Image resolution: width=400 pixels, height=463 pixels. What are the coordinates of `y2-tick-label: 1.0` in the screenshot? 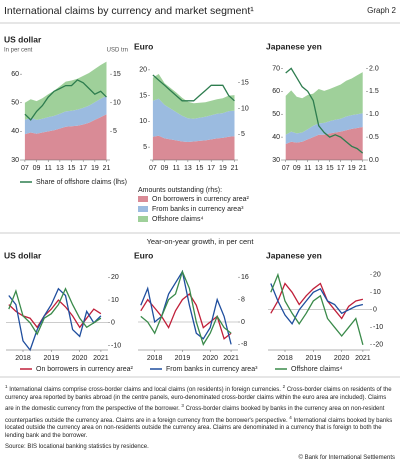 It's located at (374, 114).